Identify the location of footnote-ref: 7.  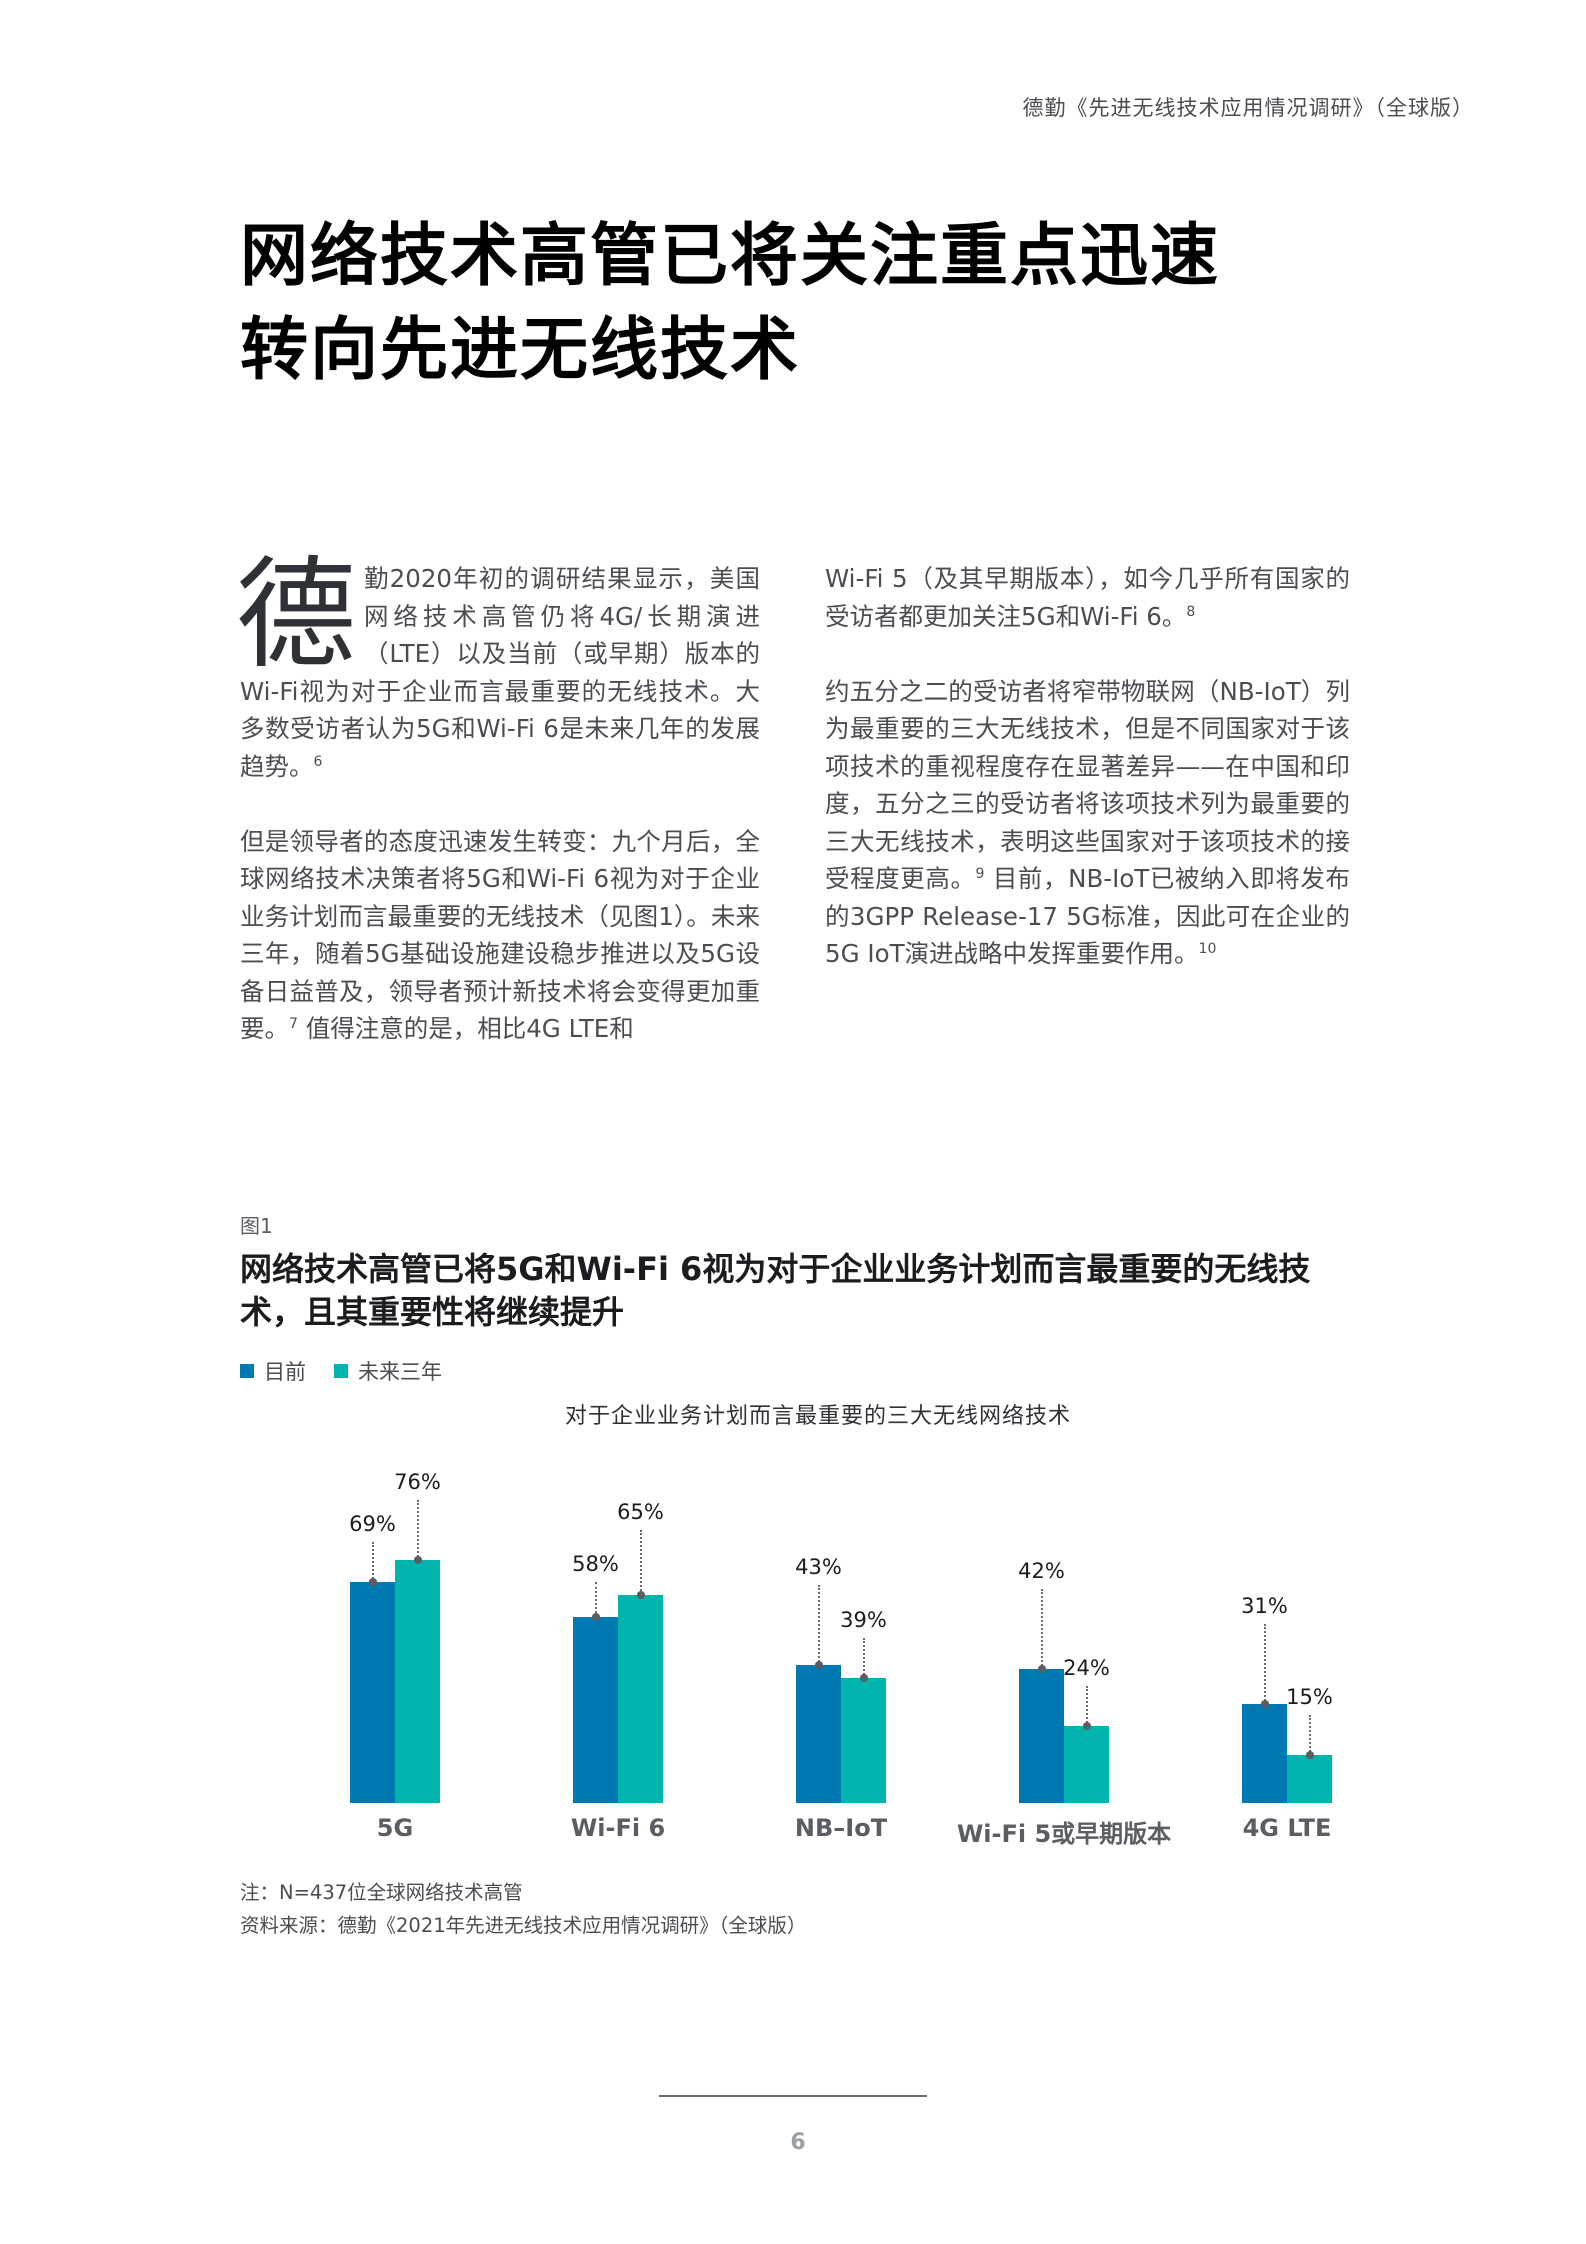
(293, 1024).